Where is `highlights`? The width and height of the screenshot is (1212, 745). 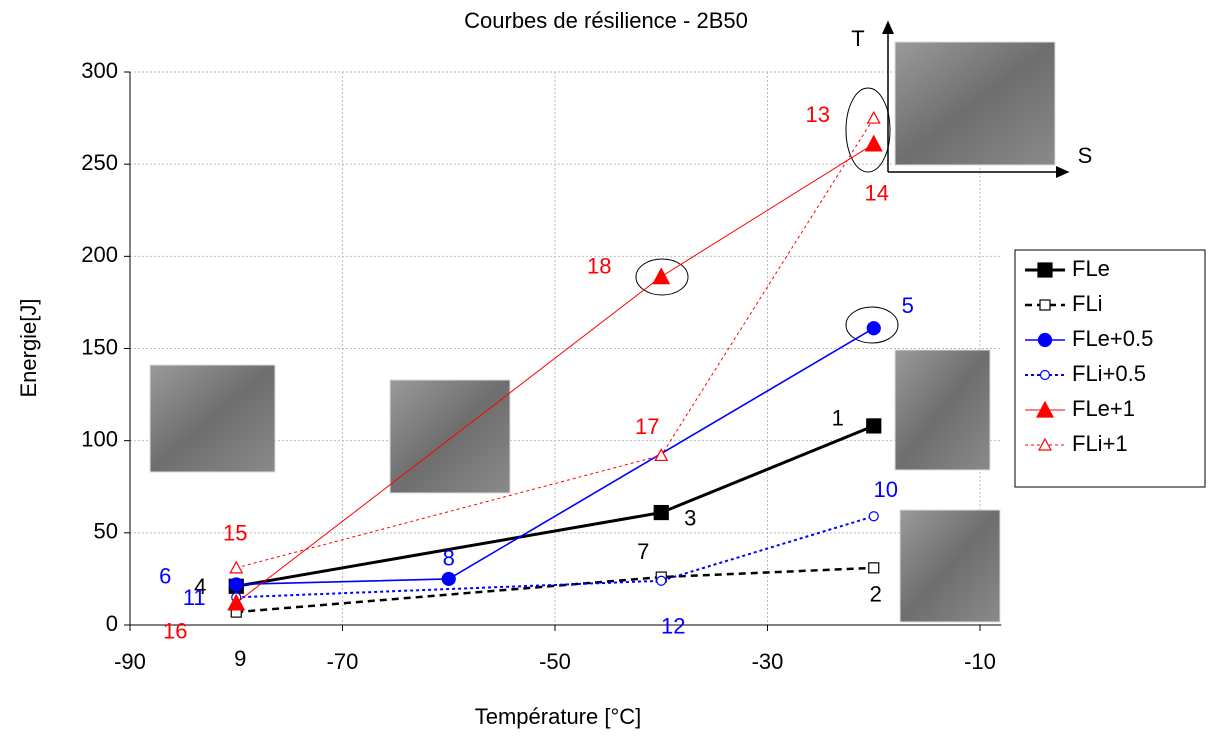 highlights is located at coordinates (767, 215).